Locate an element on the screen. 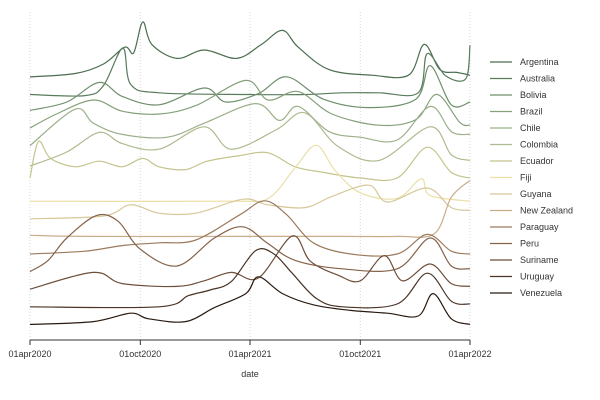 The width and height of the screenshot is (600, 400). legend-label: Bolivia is located at coordinates (533, 95).